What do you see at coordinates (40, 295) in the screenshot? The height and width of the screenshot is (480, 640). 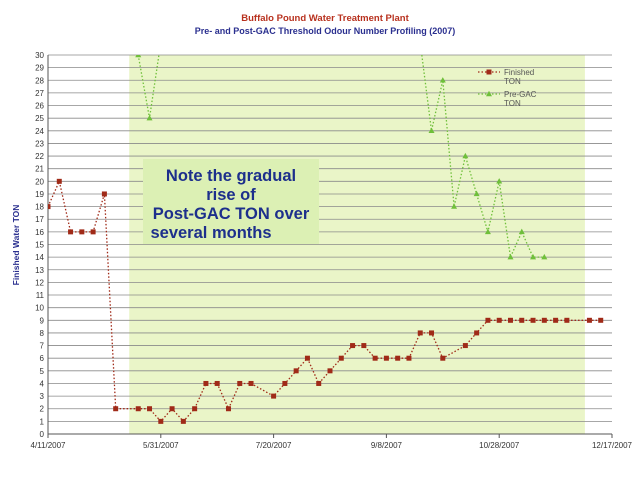 I see `y-tick-label: 11` at bounding box center [40, 295].